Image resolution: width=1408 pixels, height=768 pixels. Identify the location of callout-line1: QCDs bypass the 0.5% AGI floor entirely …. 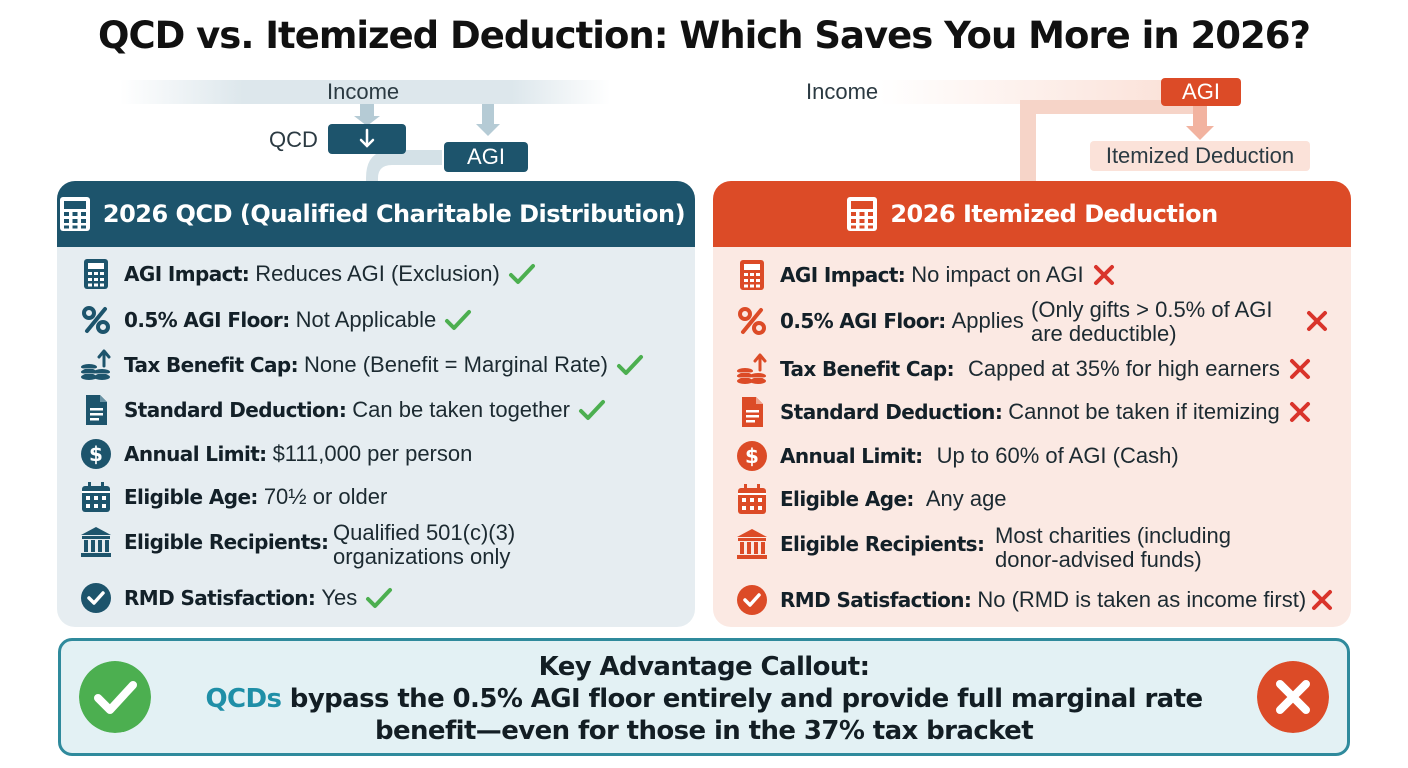
(704, 699).